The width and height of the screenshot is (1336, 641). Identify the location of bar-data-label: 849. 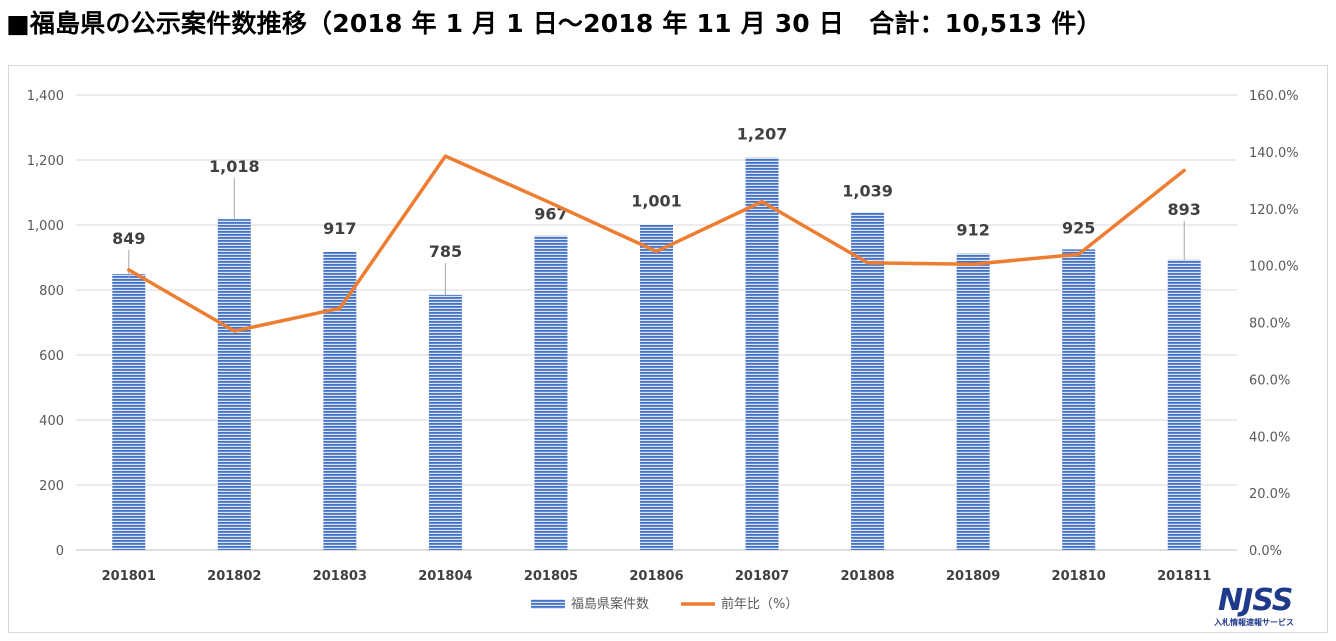
(128, 238).